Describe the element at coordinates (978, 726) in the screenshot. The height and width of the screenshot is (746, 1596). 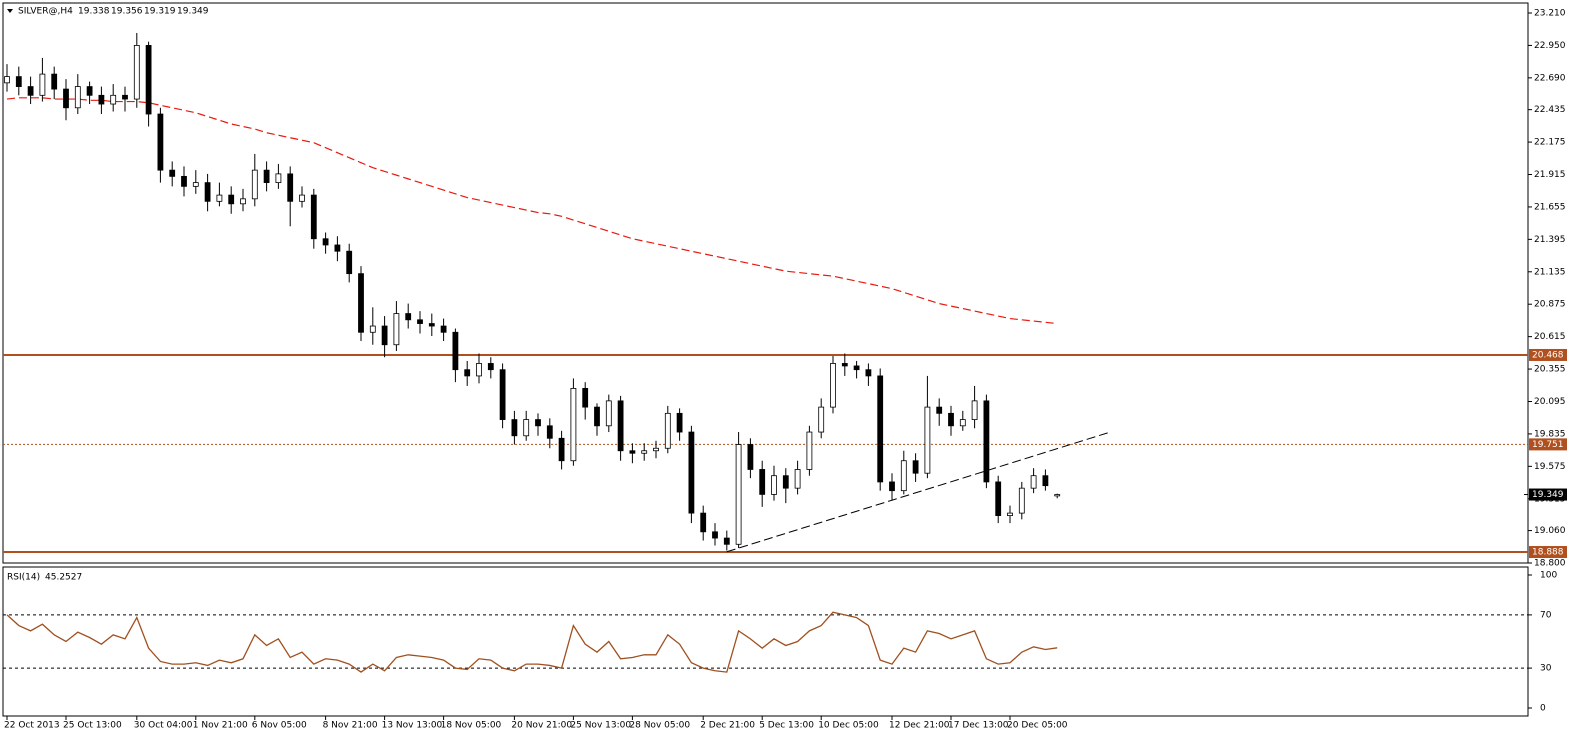
I see `x-tick-label: 17 Dec 13:00` at that location.